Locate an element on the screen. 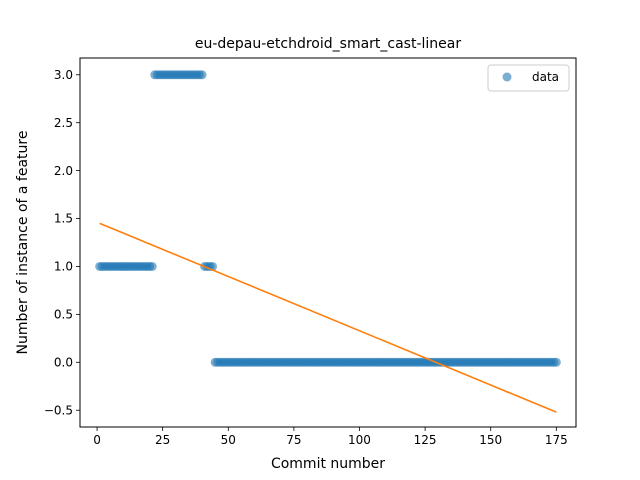 This screenshot has height=480, width=640. y-tick-label: 1.5 is located at coordinates (63, 219).